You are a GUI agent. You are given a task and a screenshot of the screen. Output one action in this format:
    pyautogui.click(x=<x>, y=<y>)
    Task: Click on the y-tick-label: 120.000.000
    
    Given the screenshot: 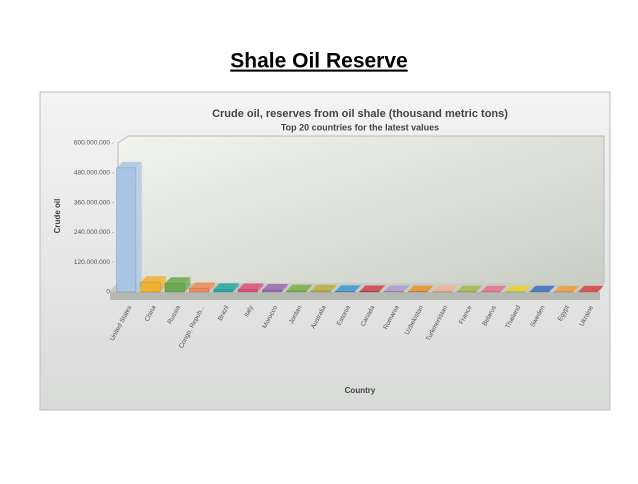 What is the action you would take?
    pyautogui.click(x=92, y=262)
    